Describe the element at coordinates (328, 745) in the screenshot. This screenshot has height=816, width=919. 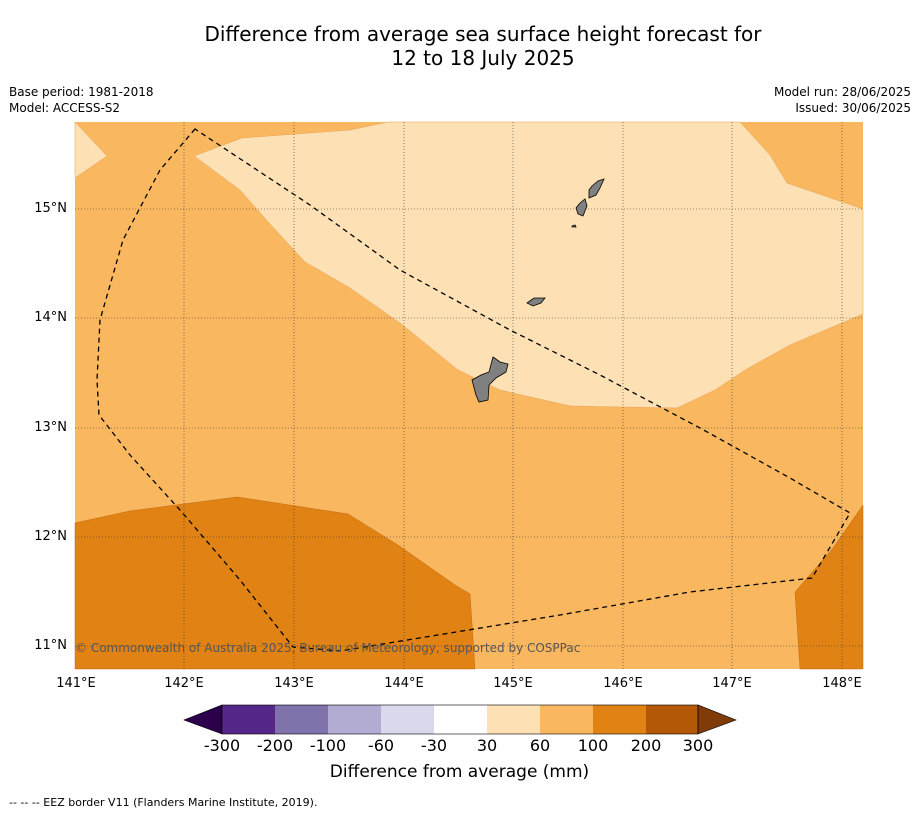
I see `colorbar-tick-label: -100` at that location.